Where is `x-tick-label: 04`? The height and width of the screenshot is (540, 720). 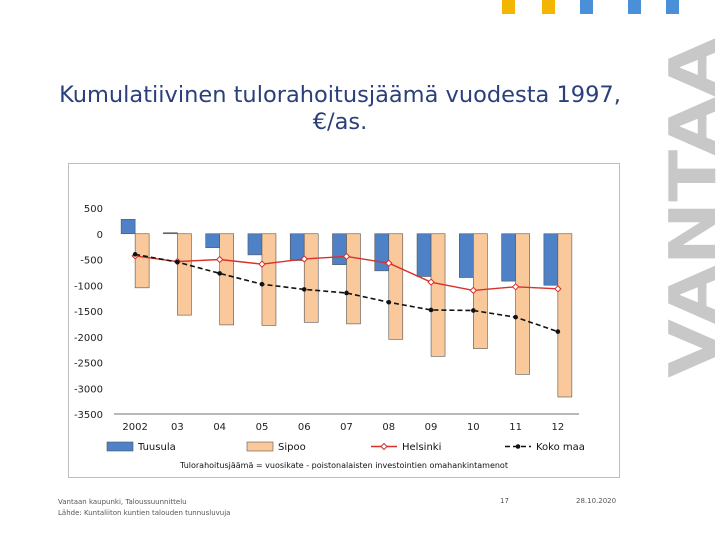
x-tick-label: 04 is located at coordinates (219, 427).